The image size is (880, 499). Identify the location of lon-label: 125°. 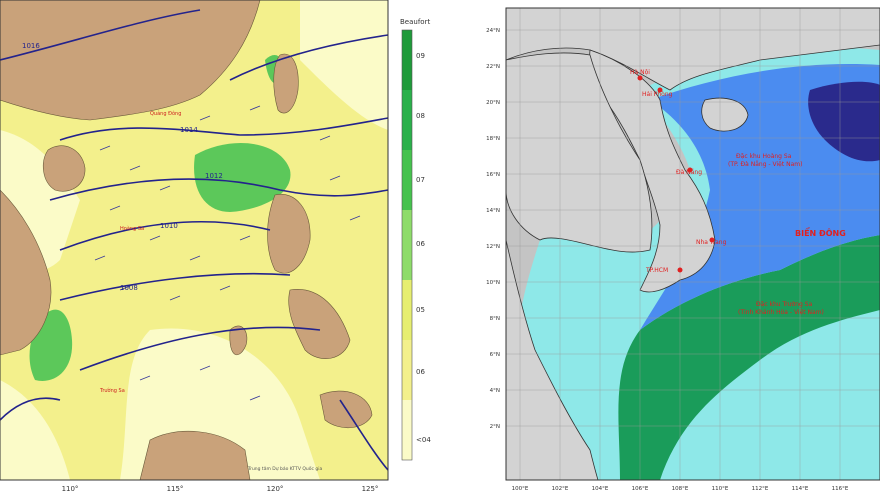
(370, 489).